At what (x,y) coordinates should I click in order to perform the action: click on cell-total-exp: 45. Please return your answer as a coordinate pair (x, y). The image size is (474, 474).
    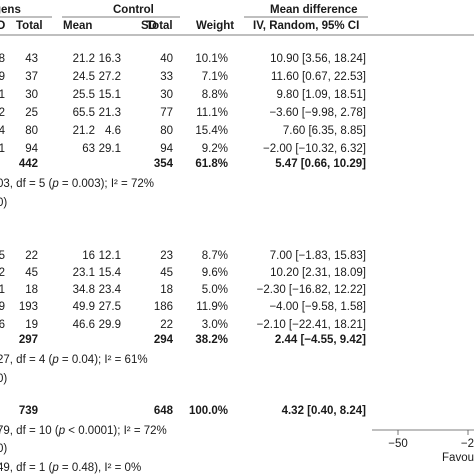
    Looking at the image, I should click on (31, 273).